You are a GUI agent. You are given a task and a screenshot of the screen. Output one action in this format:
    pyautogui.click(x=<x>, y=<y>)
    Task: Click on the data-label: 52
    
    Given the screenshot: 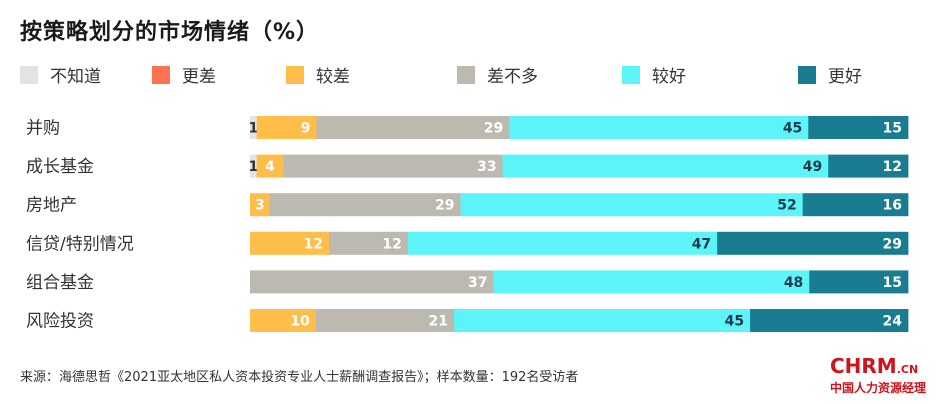 What is the action you would take?
    pyautogui.click(x=786, y=206)
    